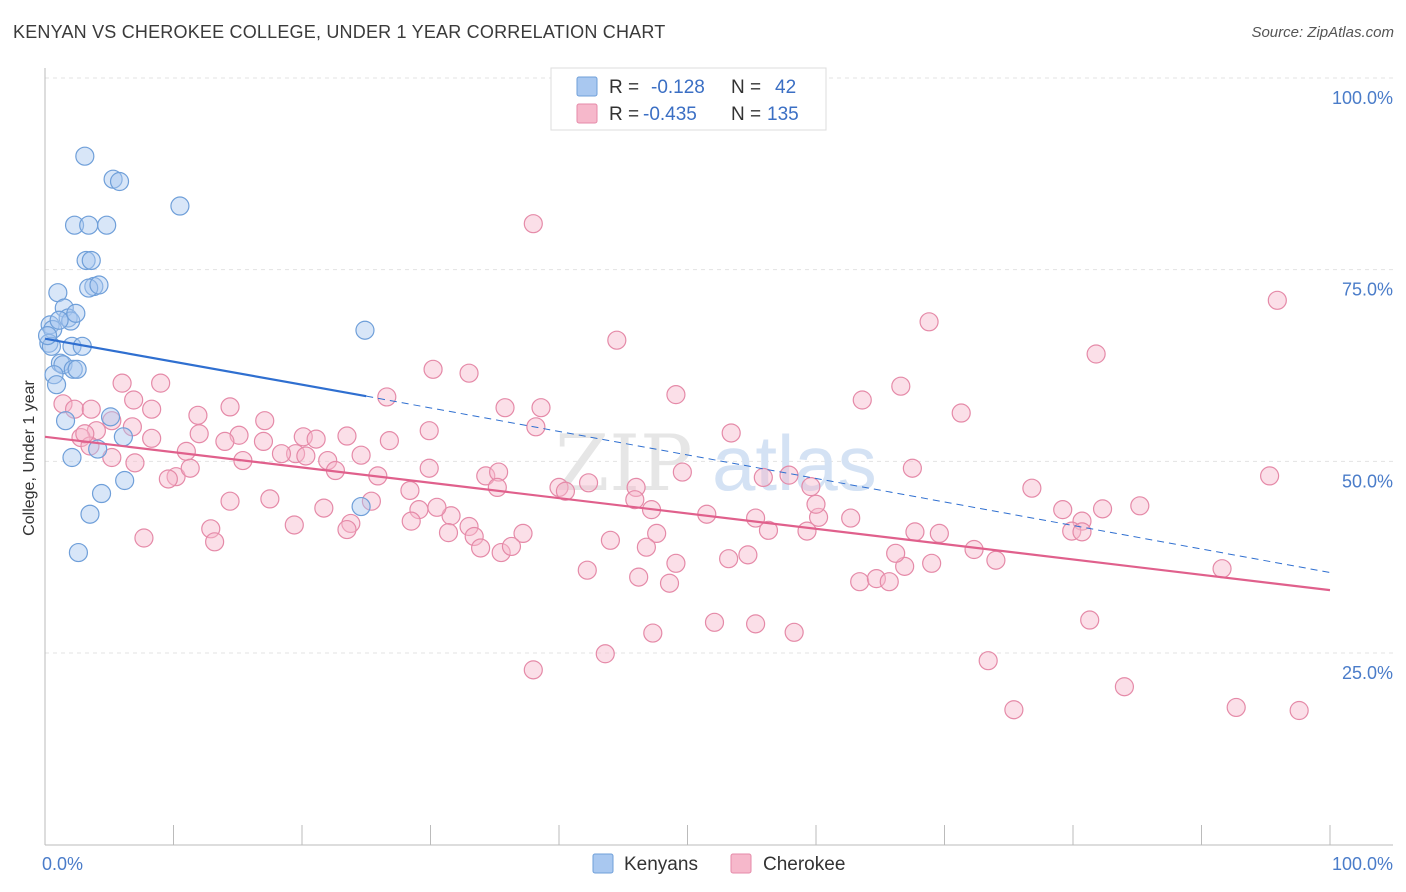  I want to click on x-tick-label-0: 0.0%, so click(62, 864).